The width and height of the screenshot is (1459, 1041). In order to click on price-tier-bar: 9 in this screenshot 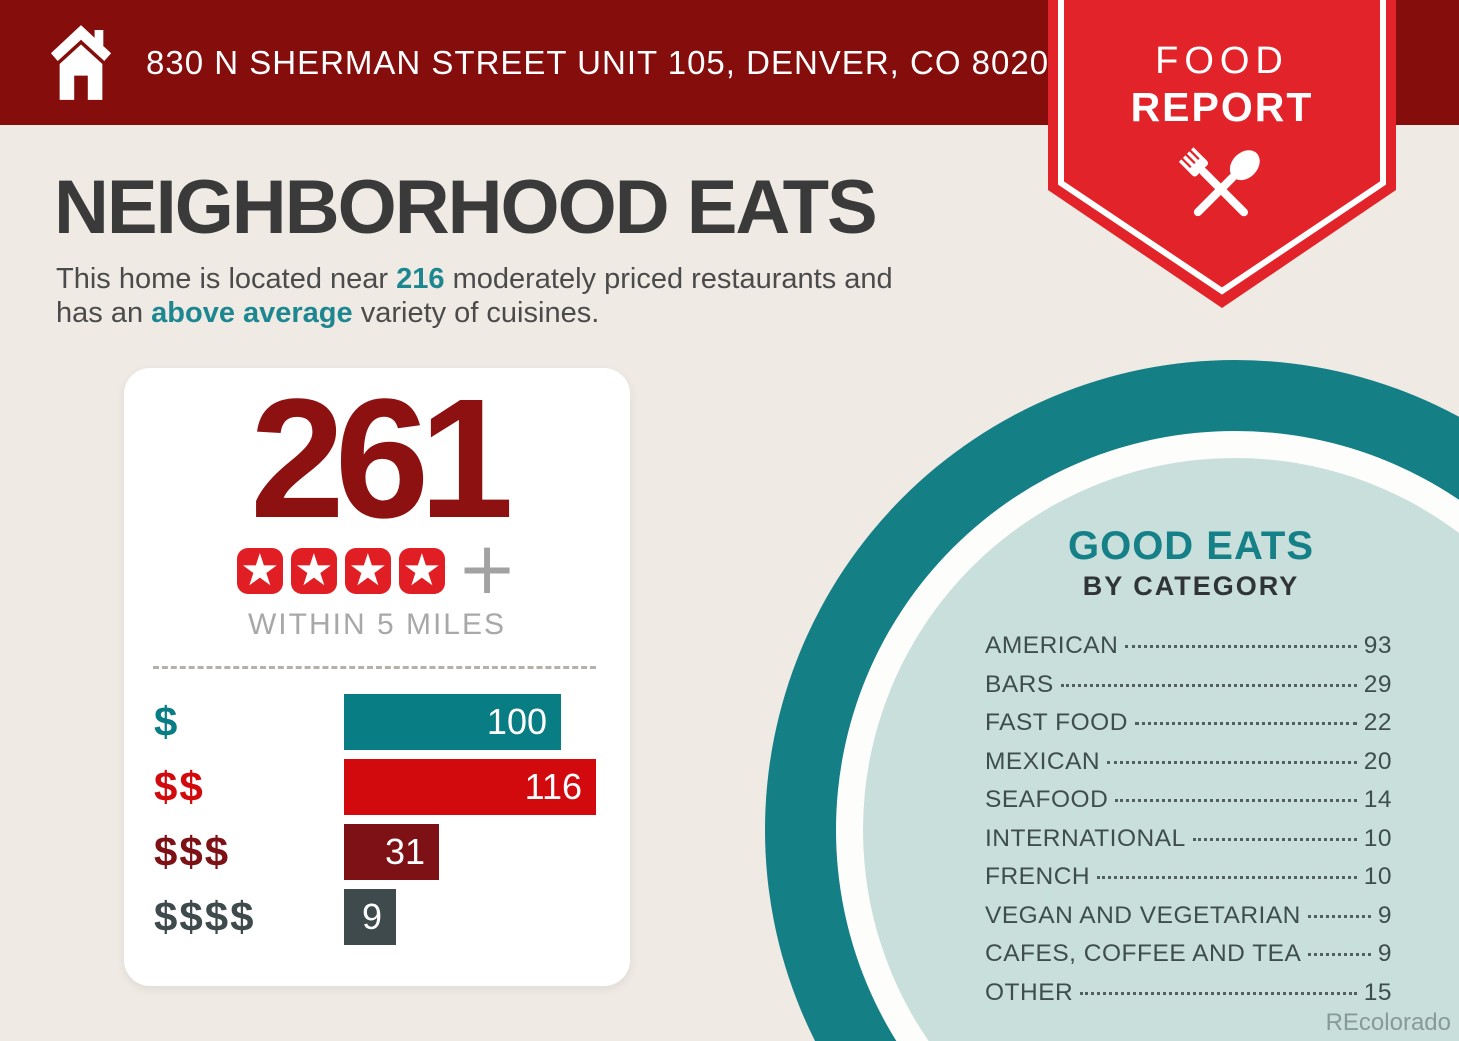, I will do `click(370, 917)`.